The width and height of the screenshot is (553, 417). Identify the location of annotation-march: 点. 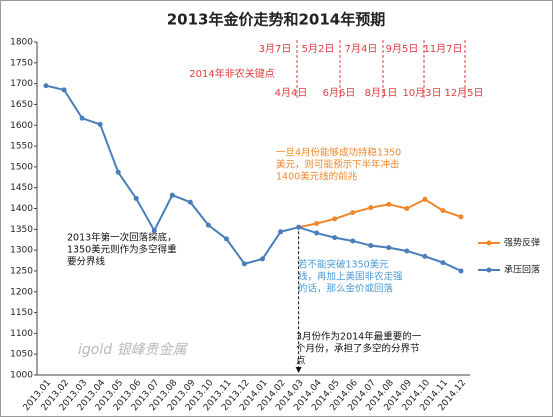
(301, 361).